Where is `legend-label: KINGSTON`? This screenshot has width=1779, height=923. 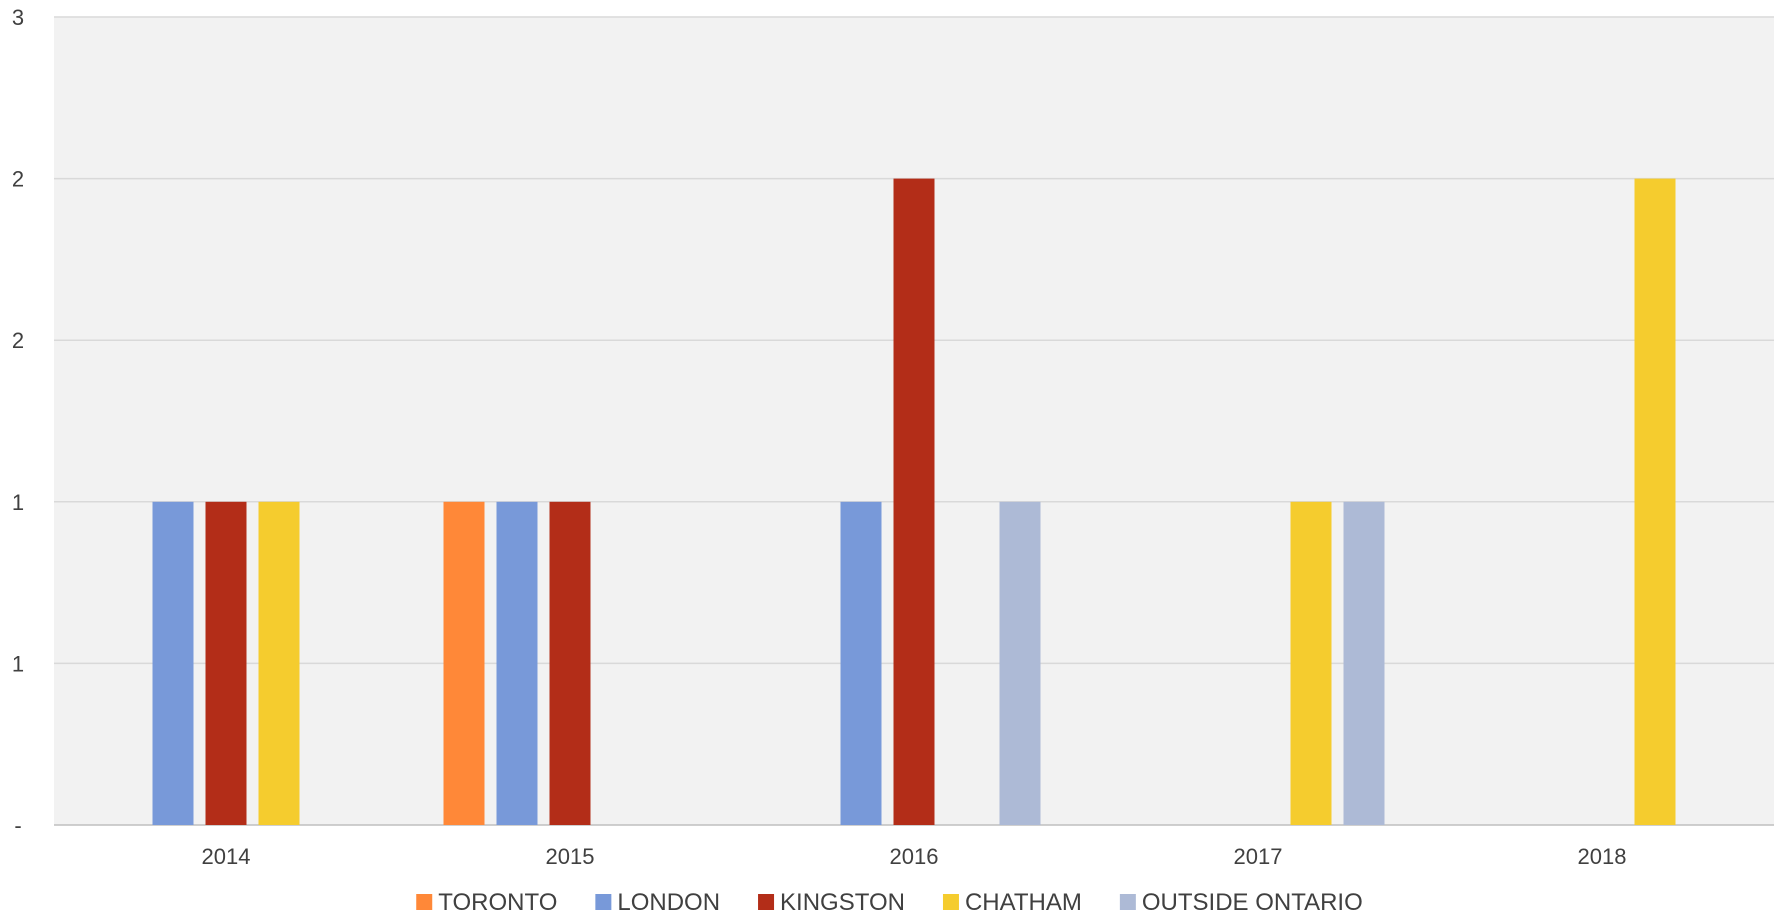
legend-label: KINGSTON is located at coordinates (842, 902).